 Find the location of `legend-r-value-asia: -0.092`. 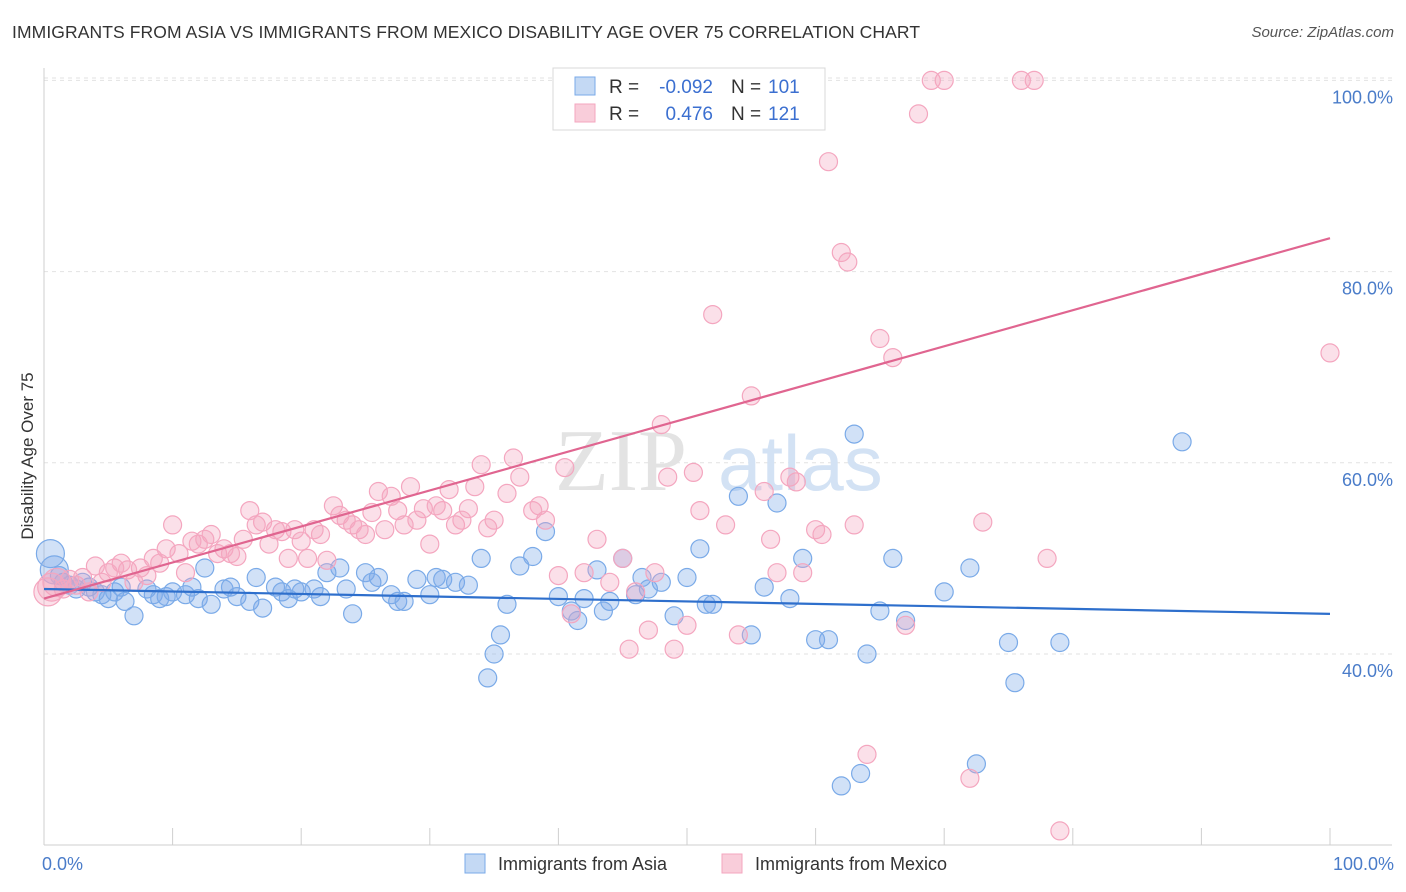

legend-r-value-asia: -0.092 is located at coordinates (686, 87).